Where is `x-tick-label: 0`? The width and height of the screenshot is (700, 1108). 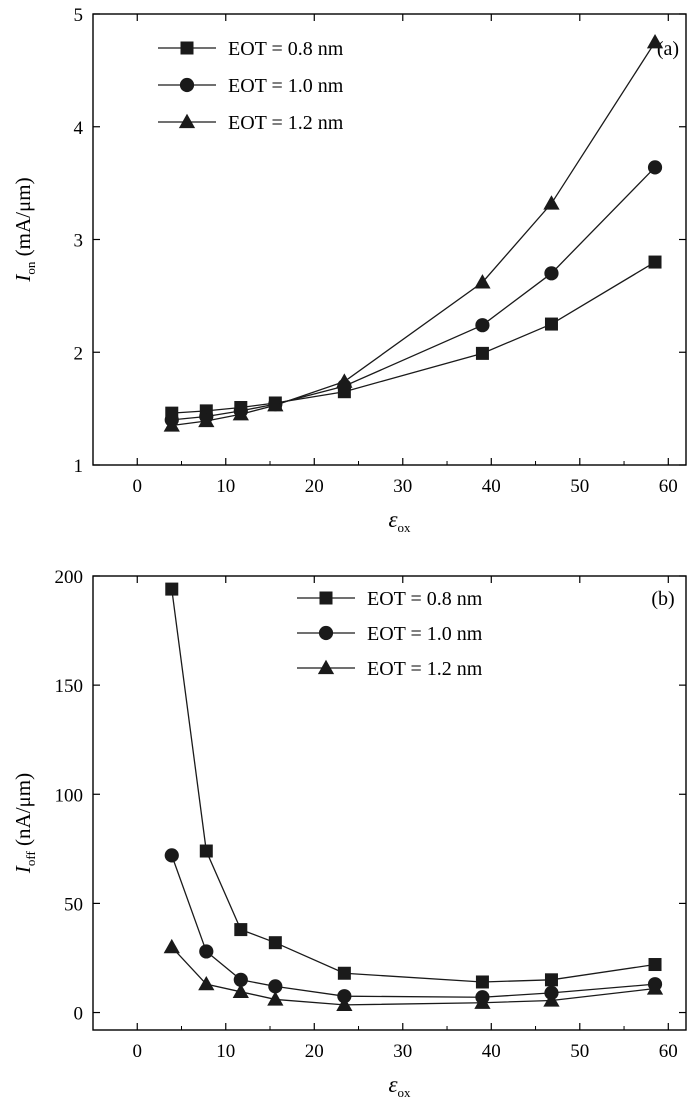
x-tick-label: 0 is located at coordinates (138, 1051).